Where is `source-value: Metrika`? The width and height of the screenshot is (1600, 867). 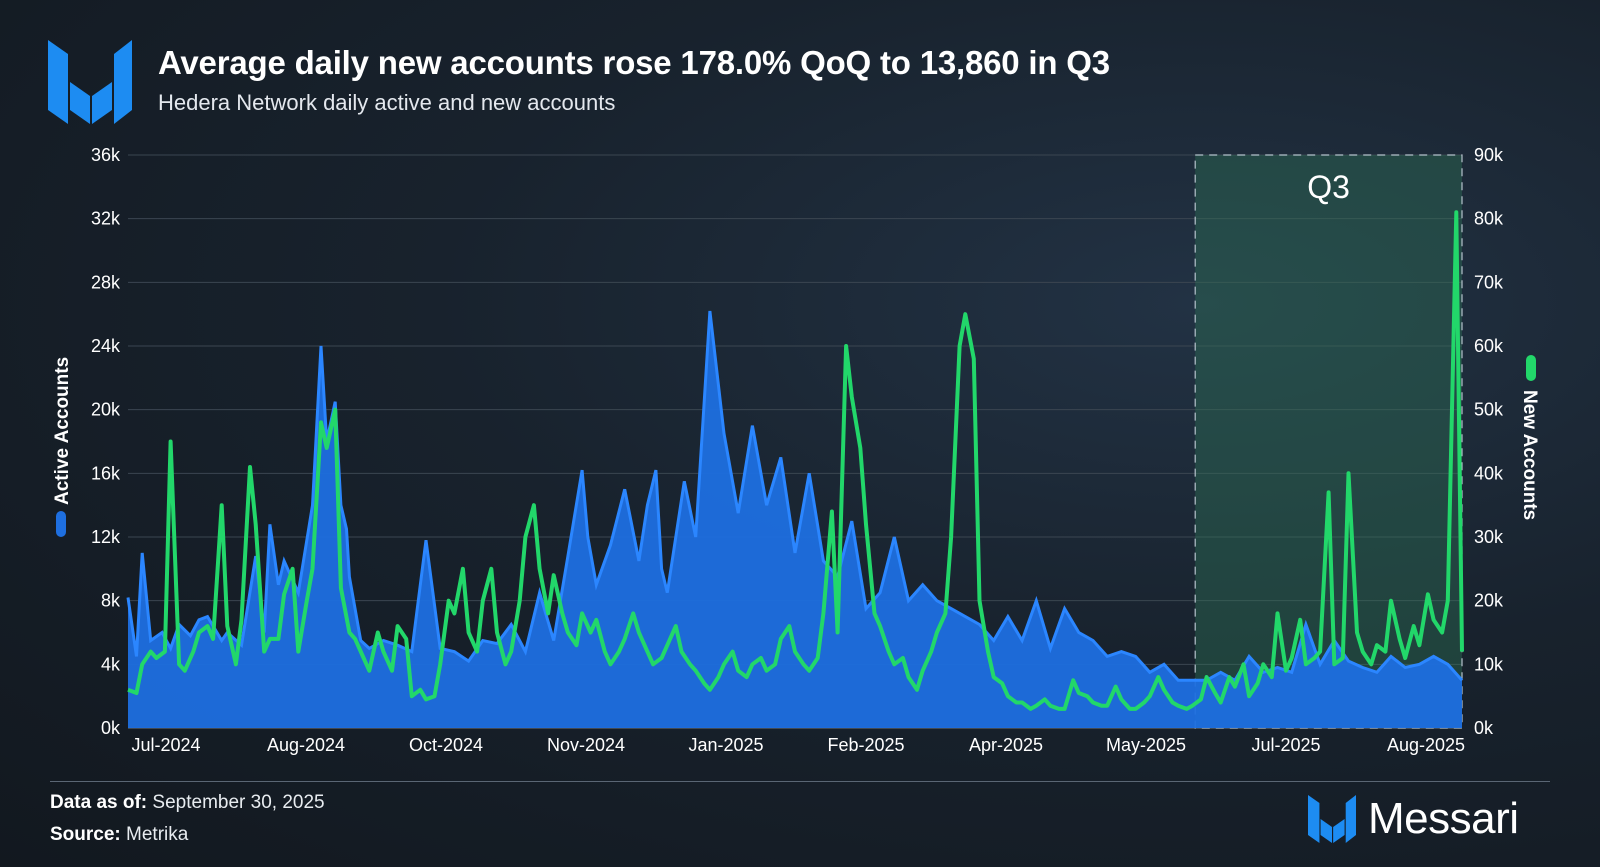 source-value: Metrika is located at coordinates (157, 834).